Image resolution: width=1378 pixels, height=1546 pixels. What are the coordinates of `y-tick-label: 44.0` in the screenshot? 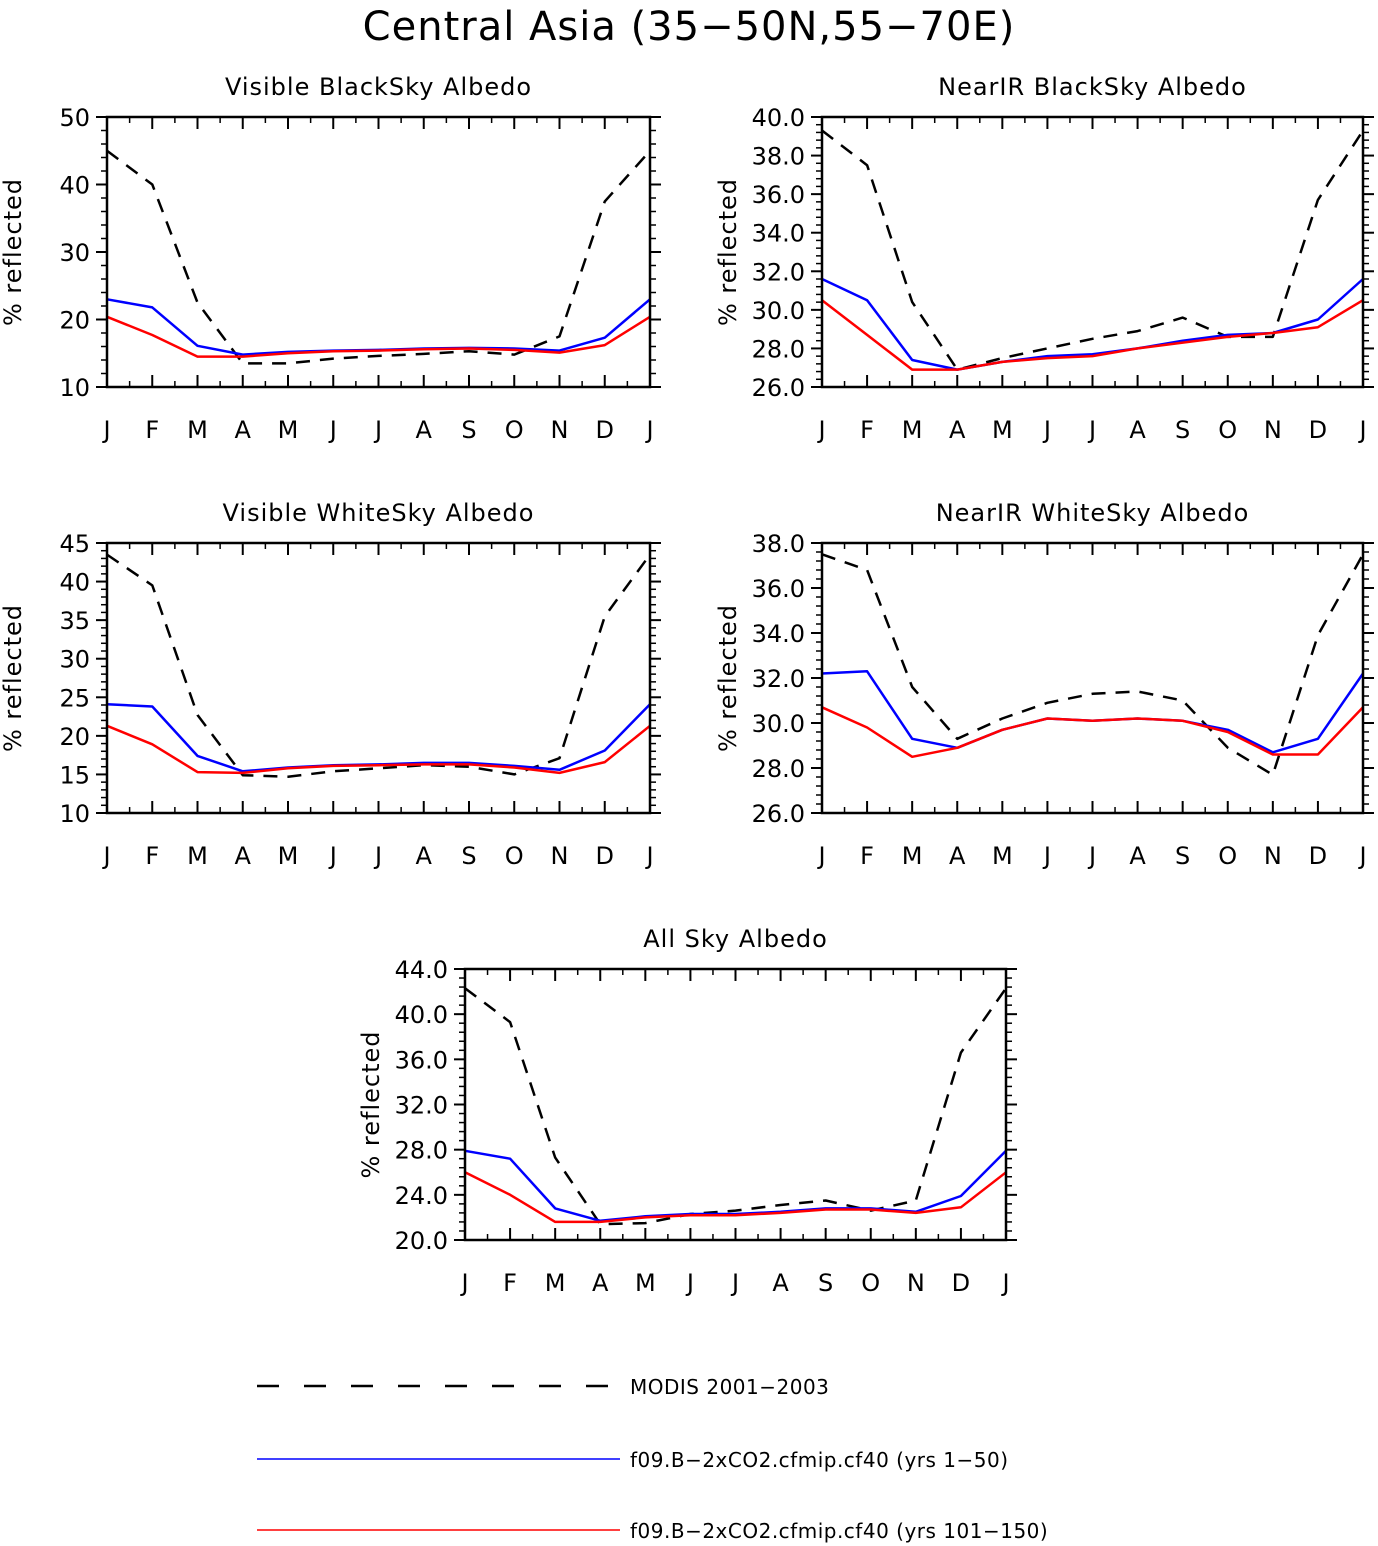 It's located at (421, 970).